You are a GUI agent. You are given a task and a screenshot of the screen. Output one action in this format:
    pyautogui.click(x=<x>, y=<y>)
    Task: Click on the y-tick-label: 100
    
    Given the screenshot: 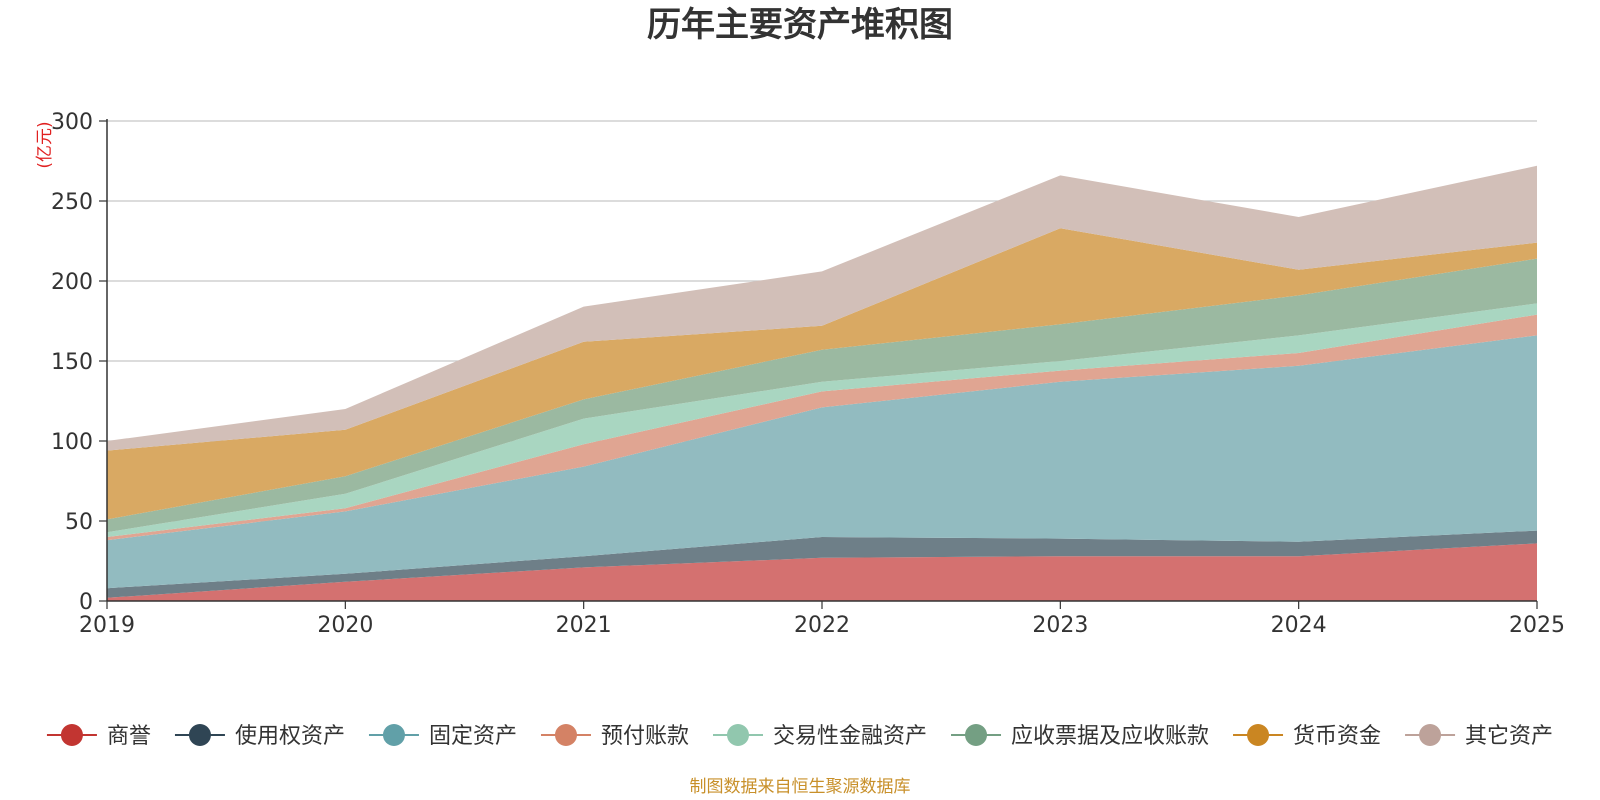 What is the action you would take?
    pyautogui.click(x=72, y=442)
    